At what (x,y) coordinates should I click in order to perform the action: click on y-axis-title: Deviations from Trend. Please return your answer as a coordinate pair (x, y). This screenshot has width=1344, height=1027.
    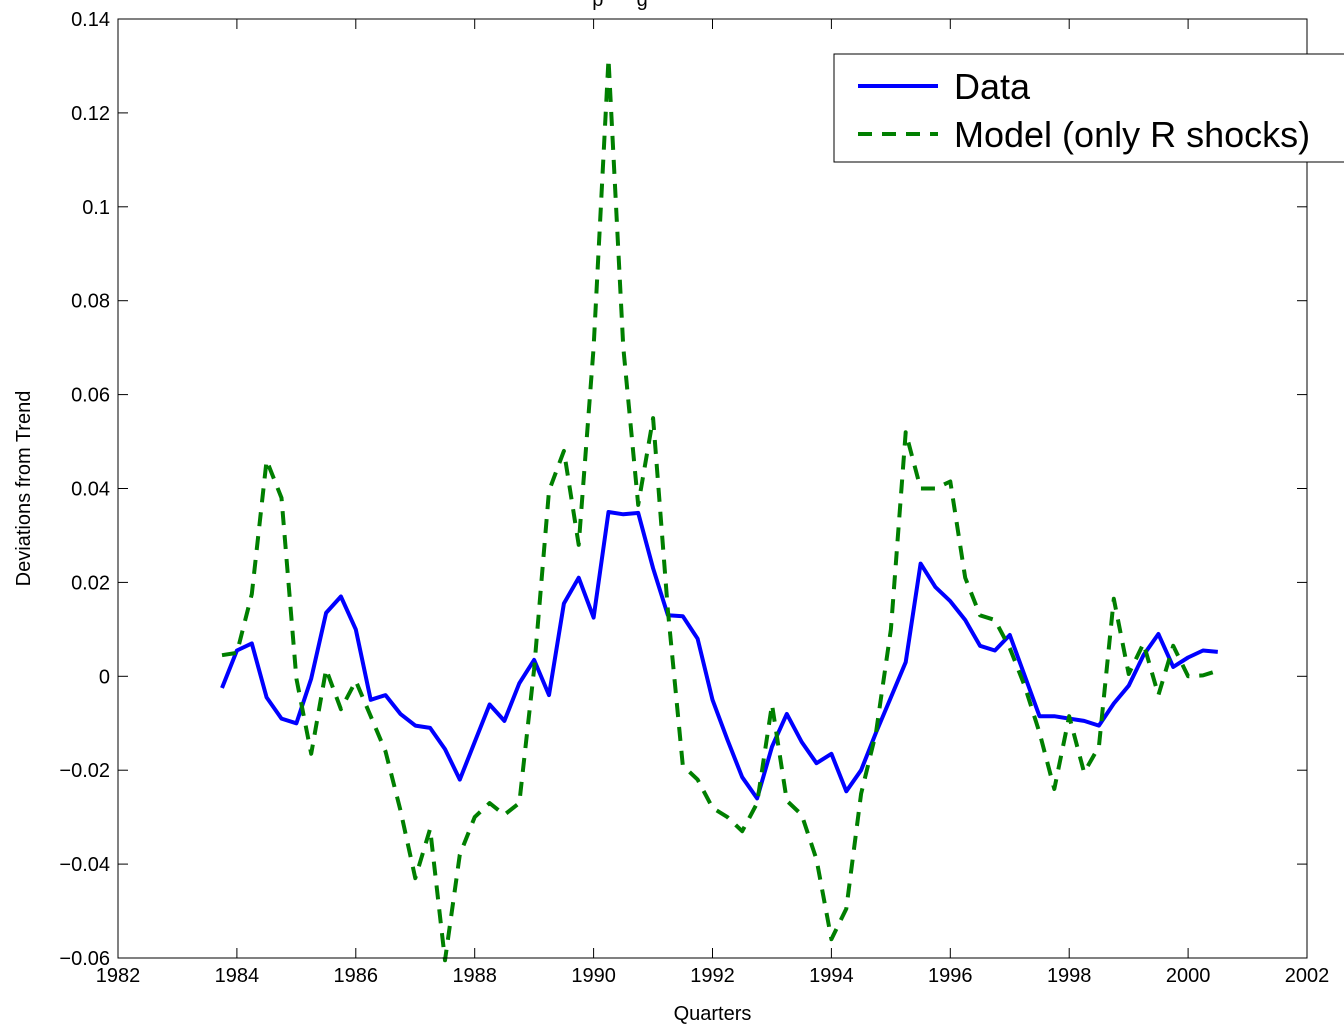
    Looking at the image, I should click on (24, 489).